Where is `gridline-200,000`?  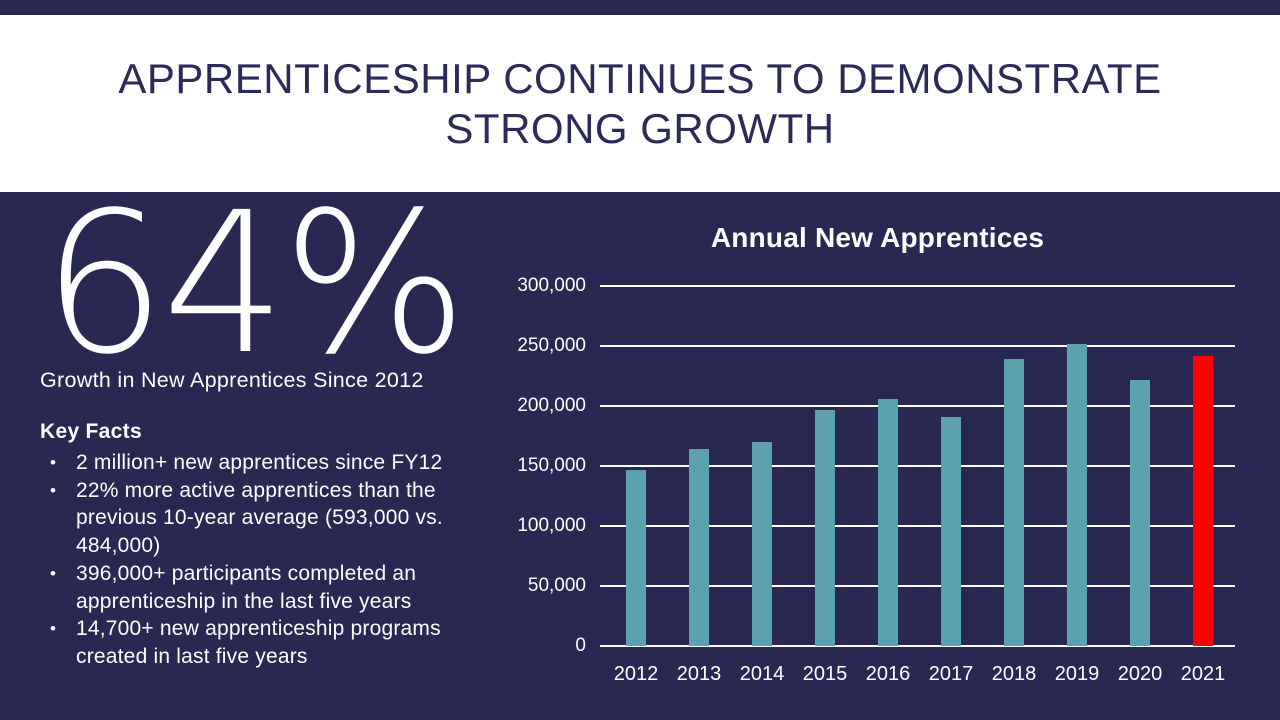 gridline-200,000 is located at coordinates (917, 406).